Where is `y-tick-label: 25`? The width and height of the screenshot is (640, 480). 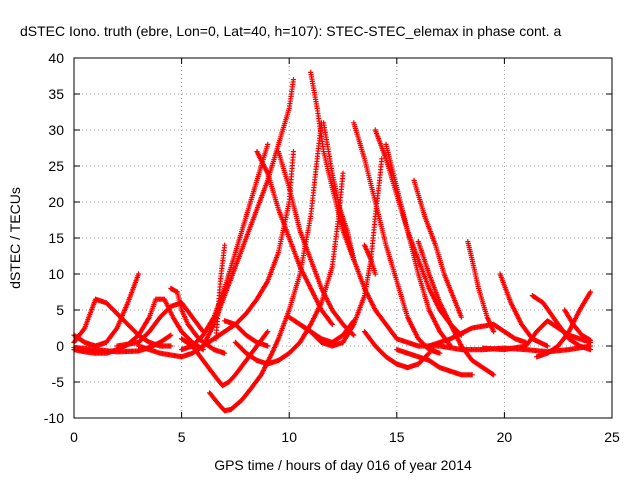
y-tick-label: 25 is located at coordinates (56, 166).